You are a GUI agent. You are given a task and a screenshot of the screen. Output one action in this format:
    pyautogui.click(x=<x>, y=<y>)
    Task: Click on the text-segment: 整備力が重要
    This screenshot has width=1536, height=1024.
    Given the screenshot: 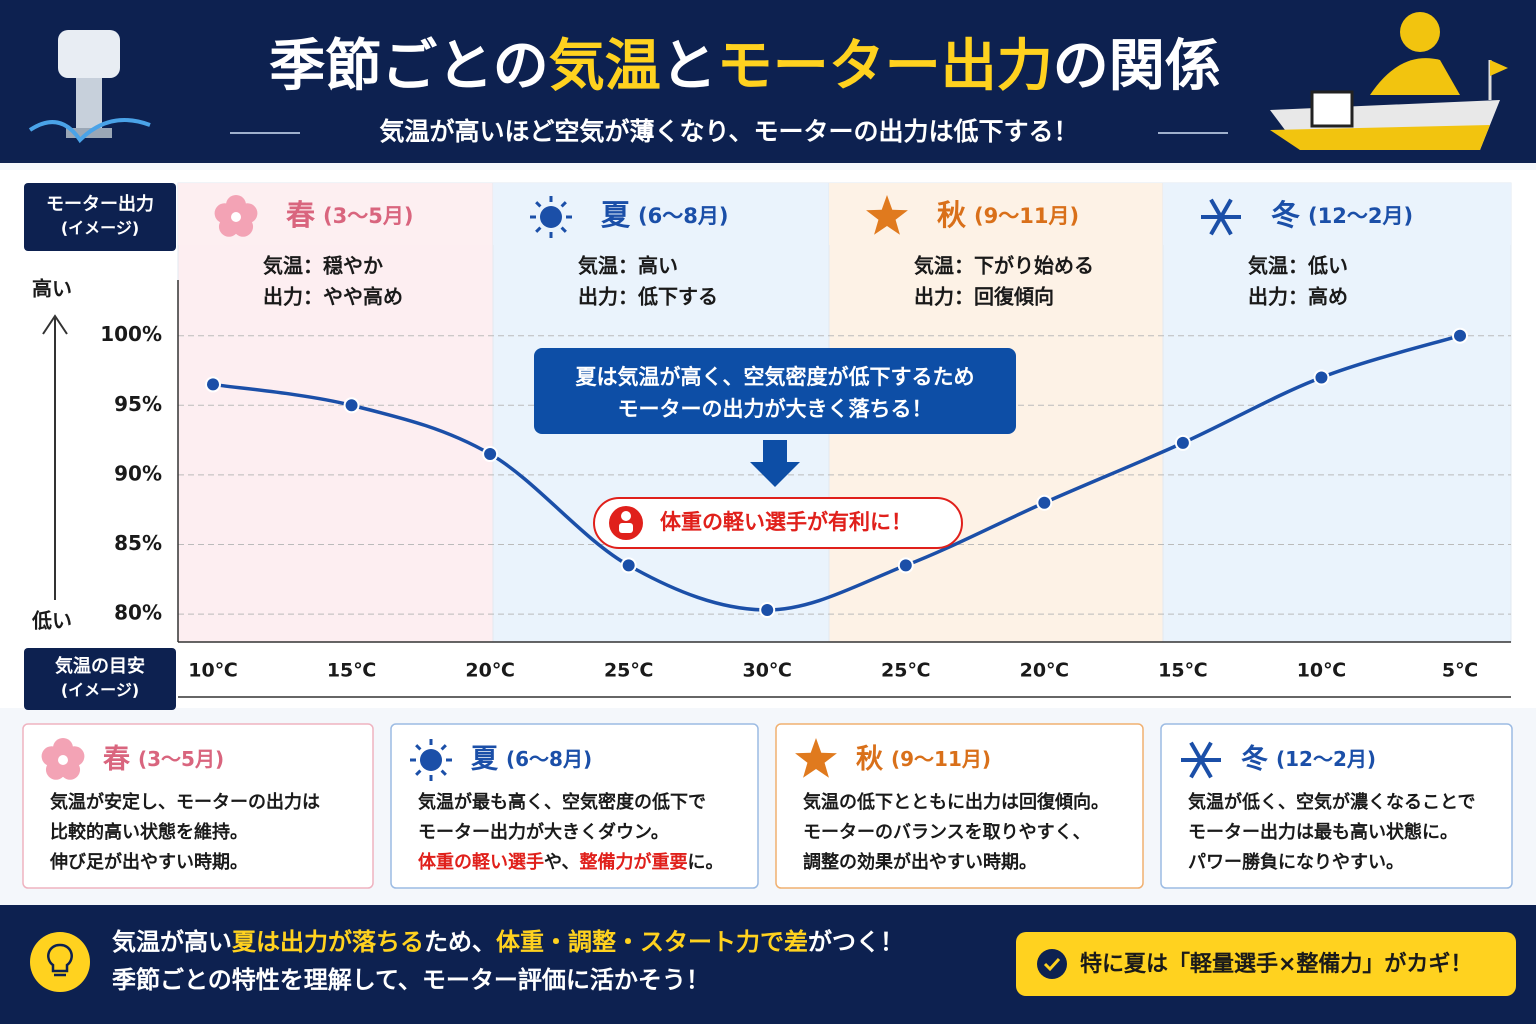 What is the action you would take?
    pyautogui.click(x=632, y=862)
    